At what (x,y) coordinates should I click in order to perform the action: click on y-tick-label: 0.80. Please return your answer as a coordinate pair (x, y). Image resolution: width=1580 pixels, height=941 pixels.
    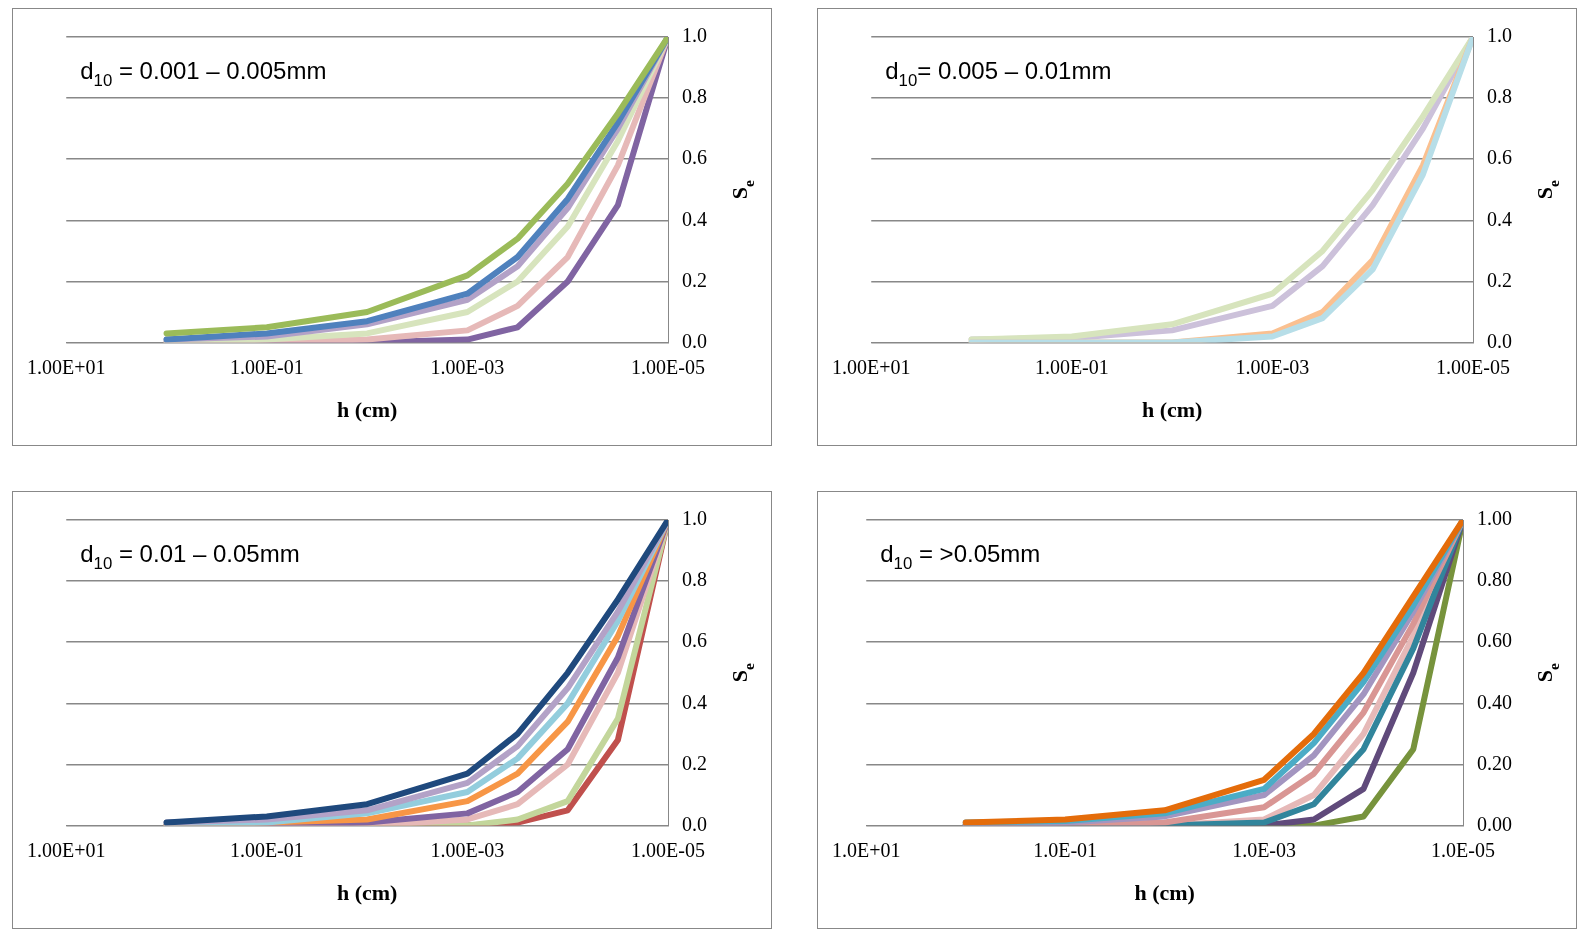
    Looking at the image, I should click on (1494, 579).